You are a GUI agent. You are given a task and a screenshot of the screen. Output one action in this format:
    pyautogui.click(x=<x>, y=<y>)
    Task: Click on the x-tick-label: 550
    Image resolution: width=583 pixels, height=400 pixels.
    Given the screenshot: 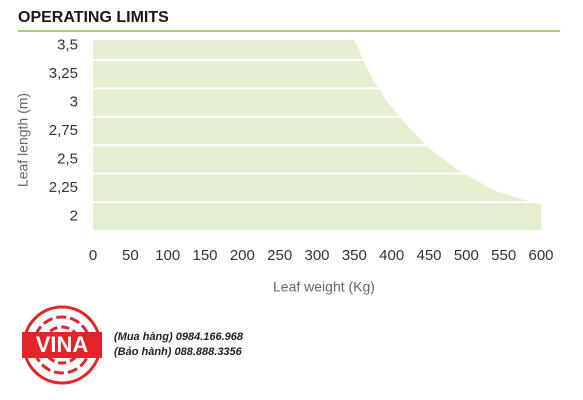 What is the action you would take?
    pyautogui.click(x=503, y=255)
    